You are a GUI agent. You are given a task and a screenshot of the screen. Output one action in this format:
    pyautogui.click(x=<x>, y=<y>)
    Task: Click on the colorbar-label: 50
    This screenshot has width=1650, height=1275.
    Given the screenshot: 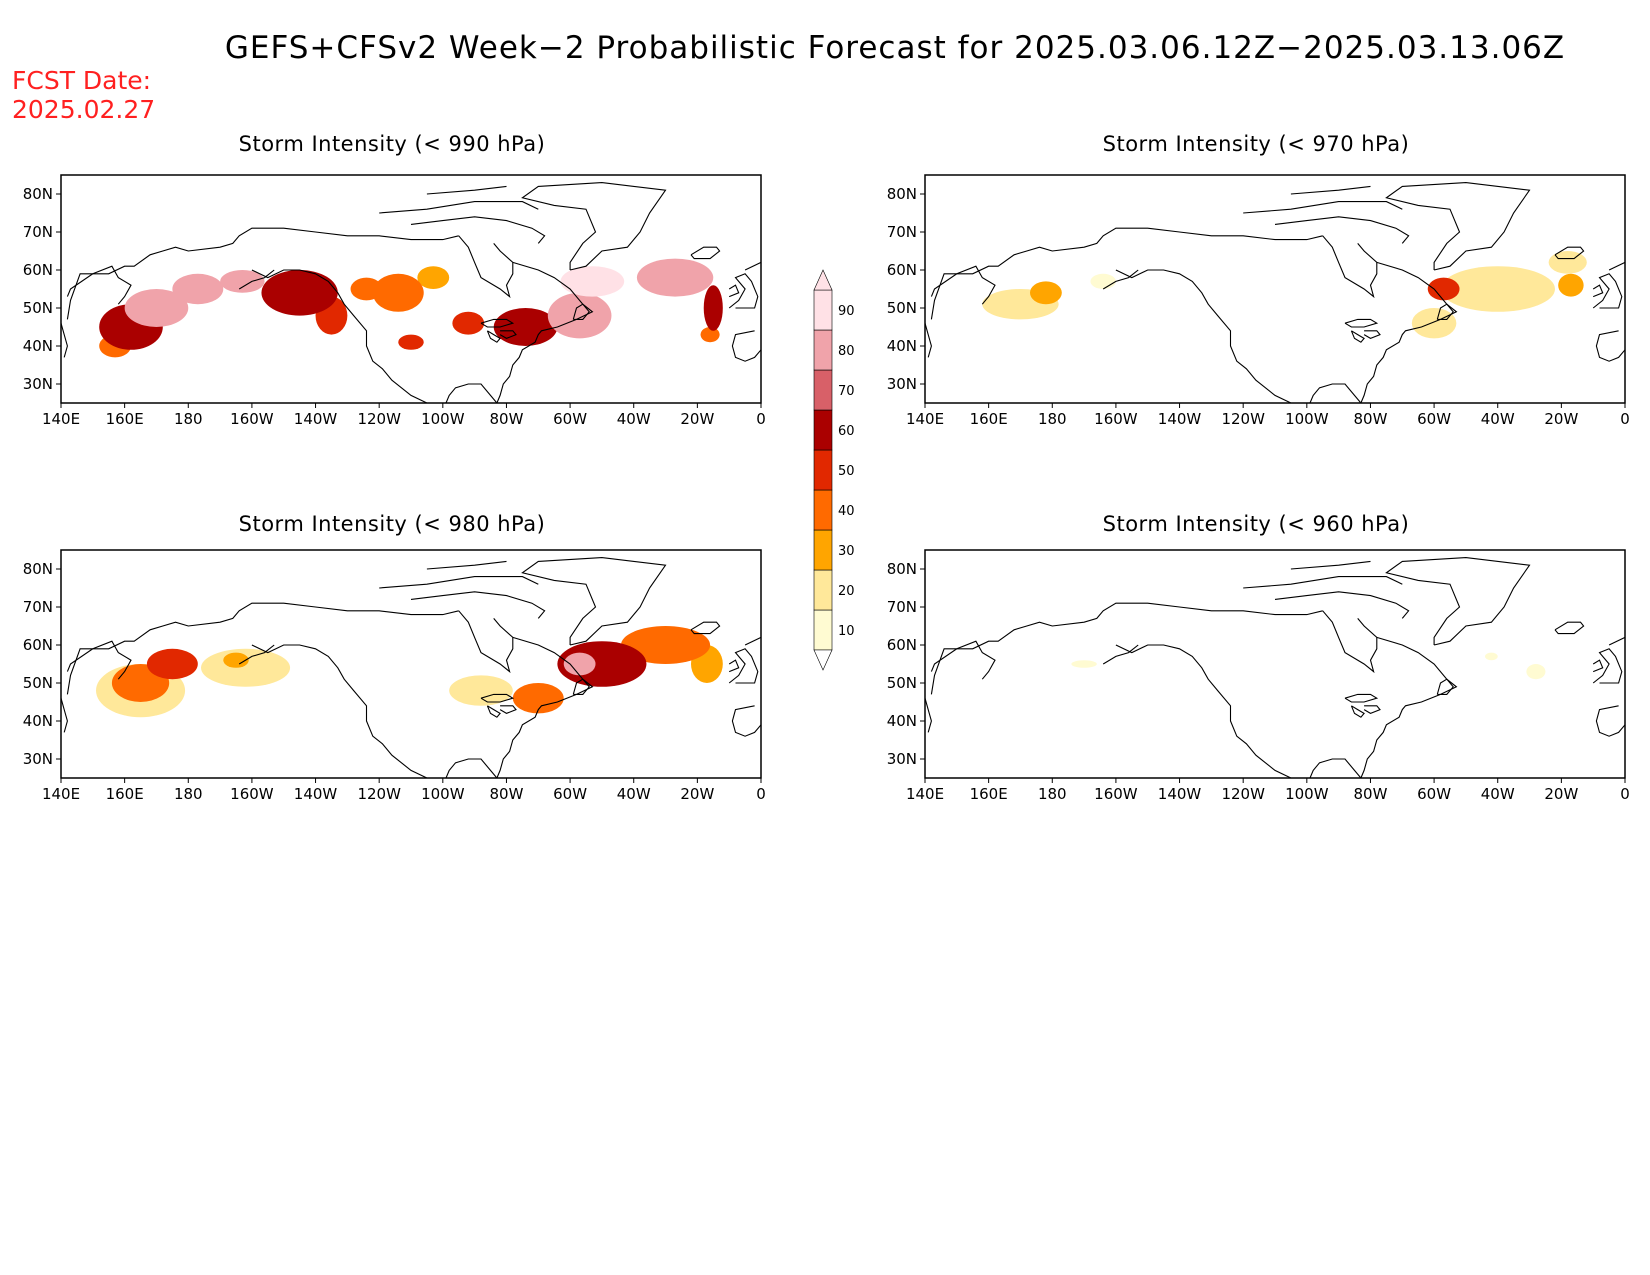 What is the action you would take?
    pyautogui.click(x=846, y=471)
    